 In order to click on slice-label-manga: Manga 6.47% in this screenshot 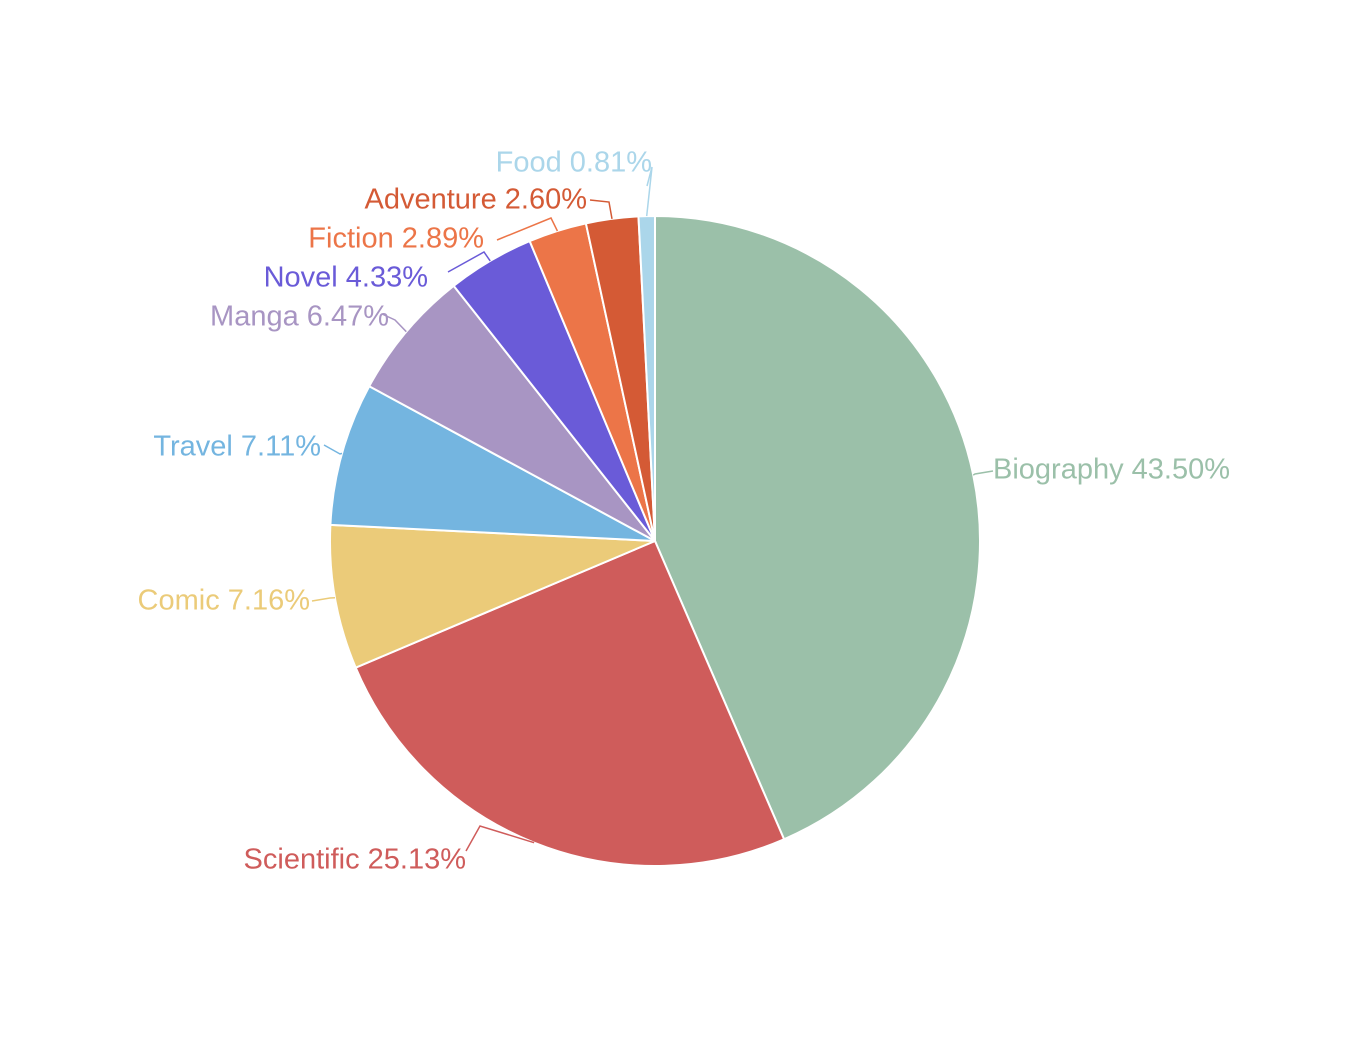, I will do `click(299, 317)`.